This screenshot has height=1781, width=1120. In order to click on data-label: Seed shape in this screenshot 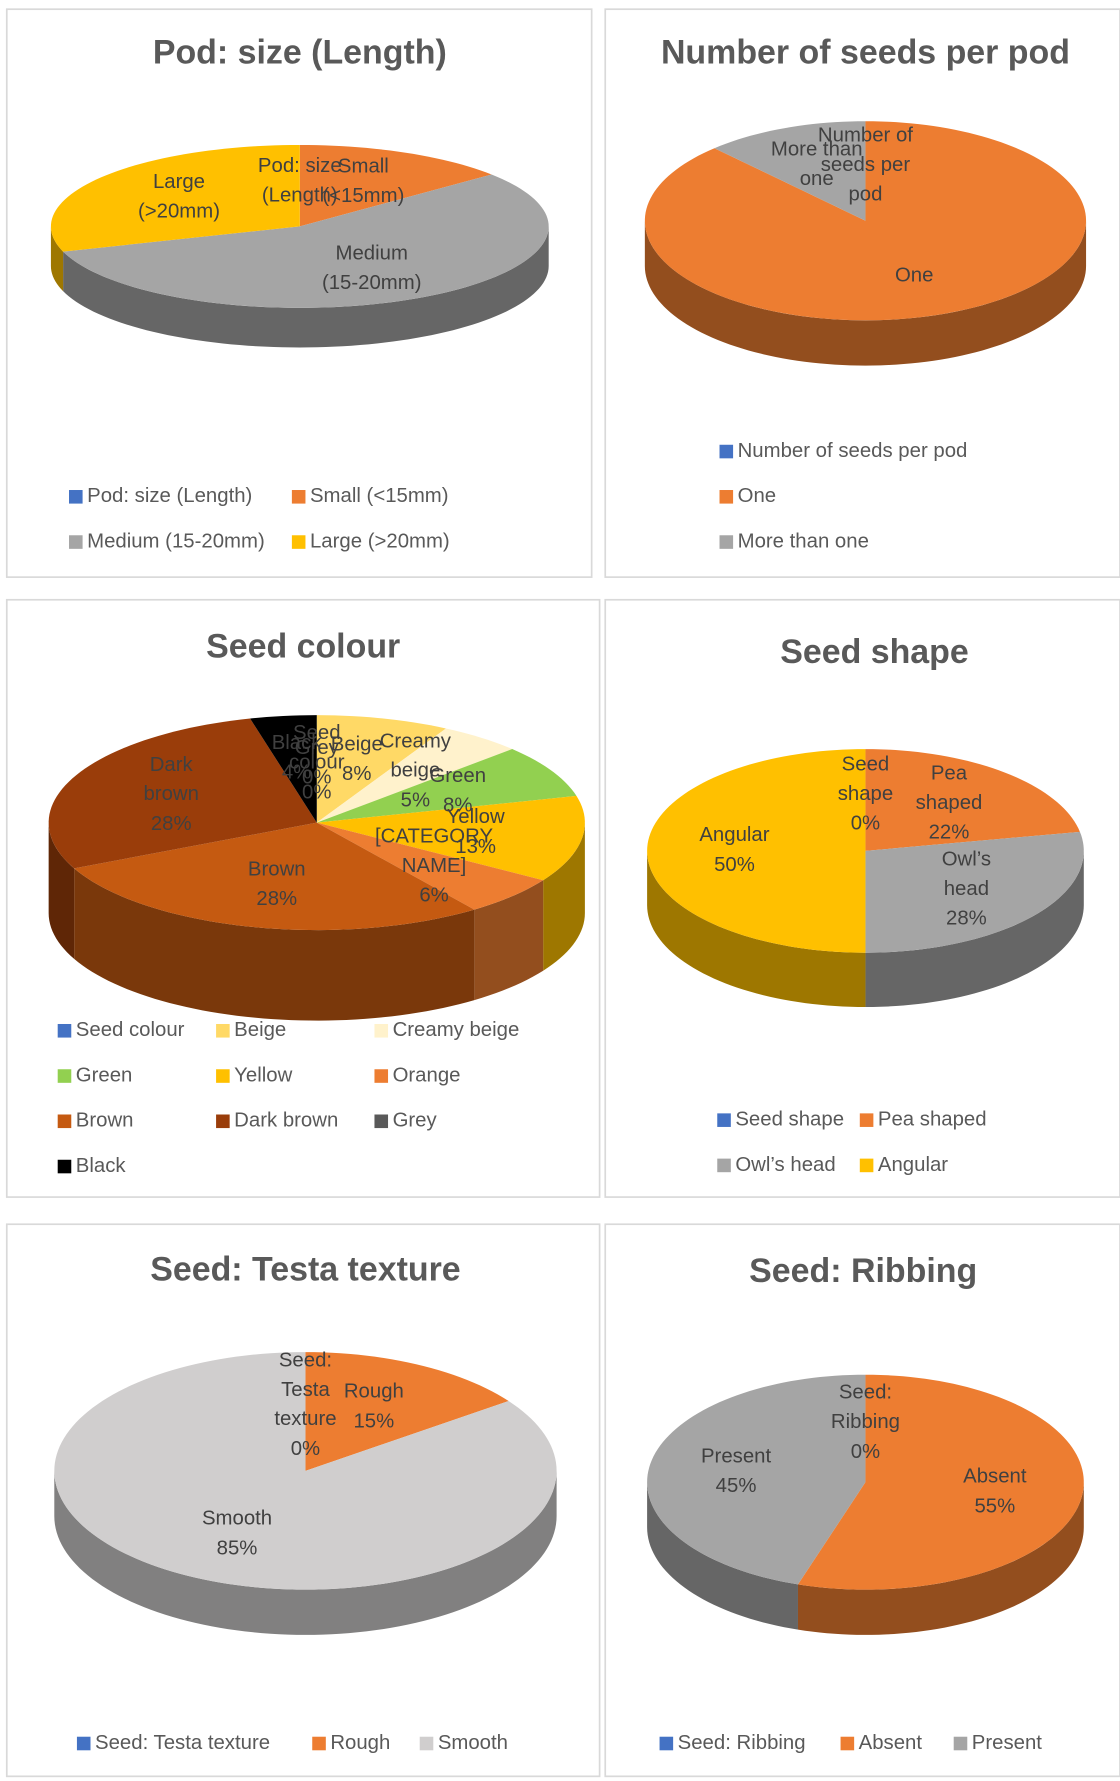, I will do `click(865, 779)`.